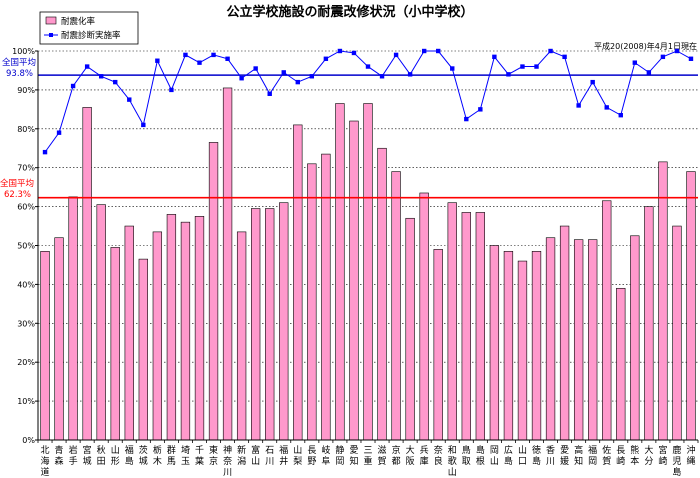 This screenshot has height=478, width=700. What do you see at coordinates (676, 461) in the screenshot?
I see `x-category-label: 鹿児島` at bounding box center [676, 461].